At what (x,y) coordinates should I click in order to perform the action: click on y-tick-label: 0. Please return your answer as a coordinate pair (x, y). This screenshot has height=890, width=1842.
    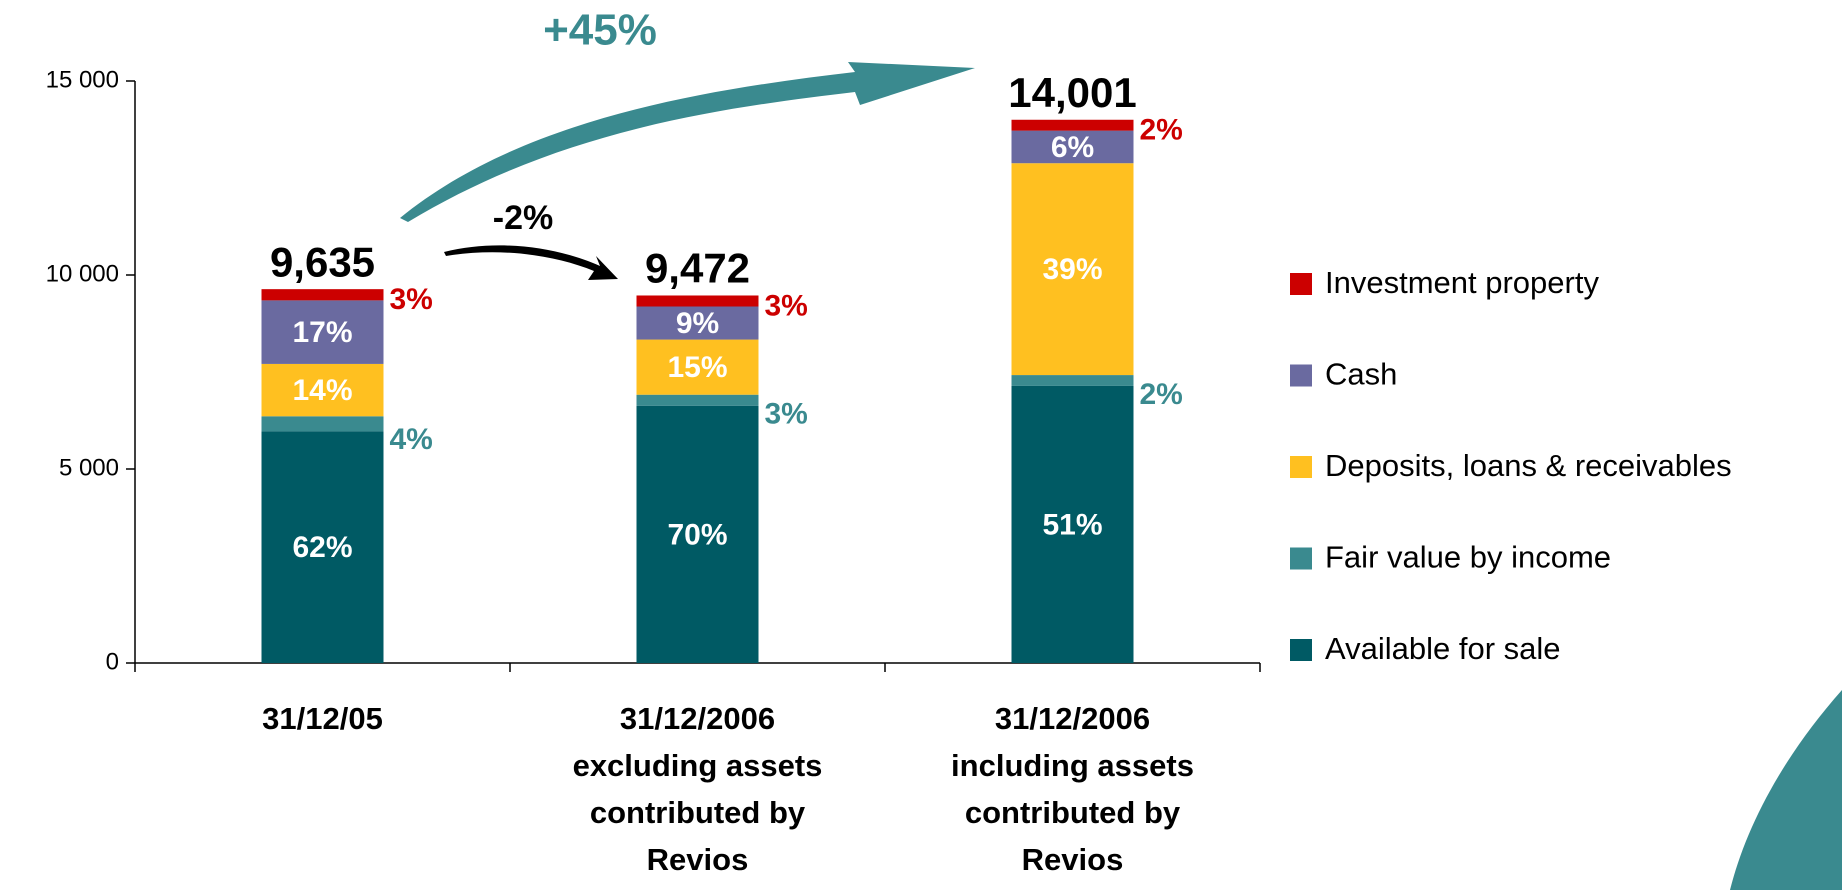
    Looking at the image, I should click on (112, 661).